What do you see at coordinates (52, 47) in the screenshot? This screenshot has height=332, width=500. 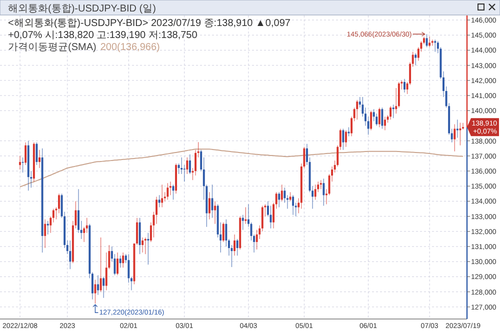 I see `legend-title: 가격이동평균(SMA)` at bounding box center [52, 47].